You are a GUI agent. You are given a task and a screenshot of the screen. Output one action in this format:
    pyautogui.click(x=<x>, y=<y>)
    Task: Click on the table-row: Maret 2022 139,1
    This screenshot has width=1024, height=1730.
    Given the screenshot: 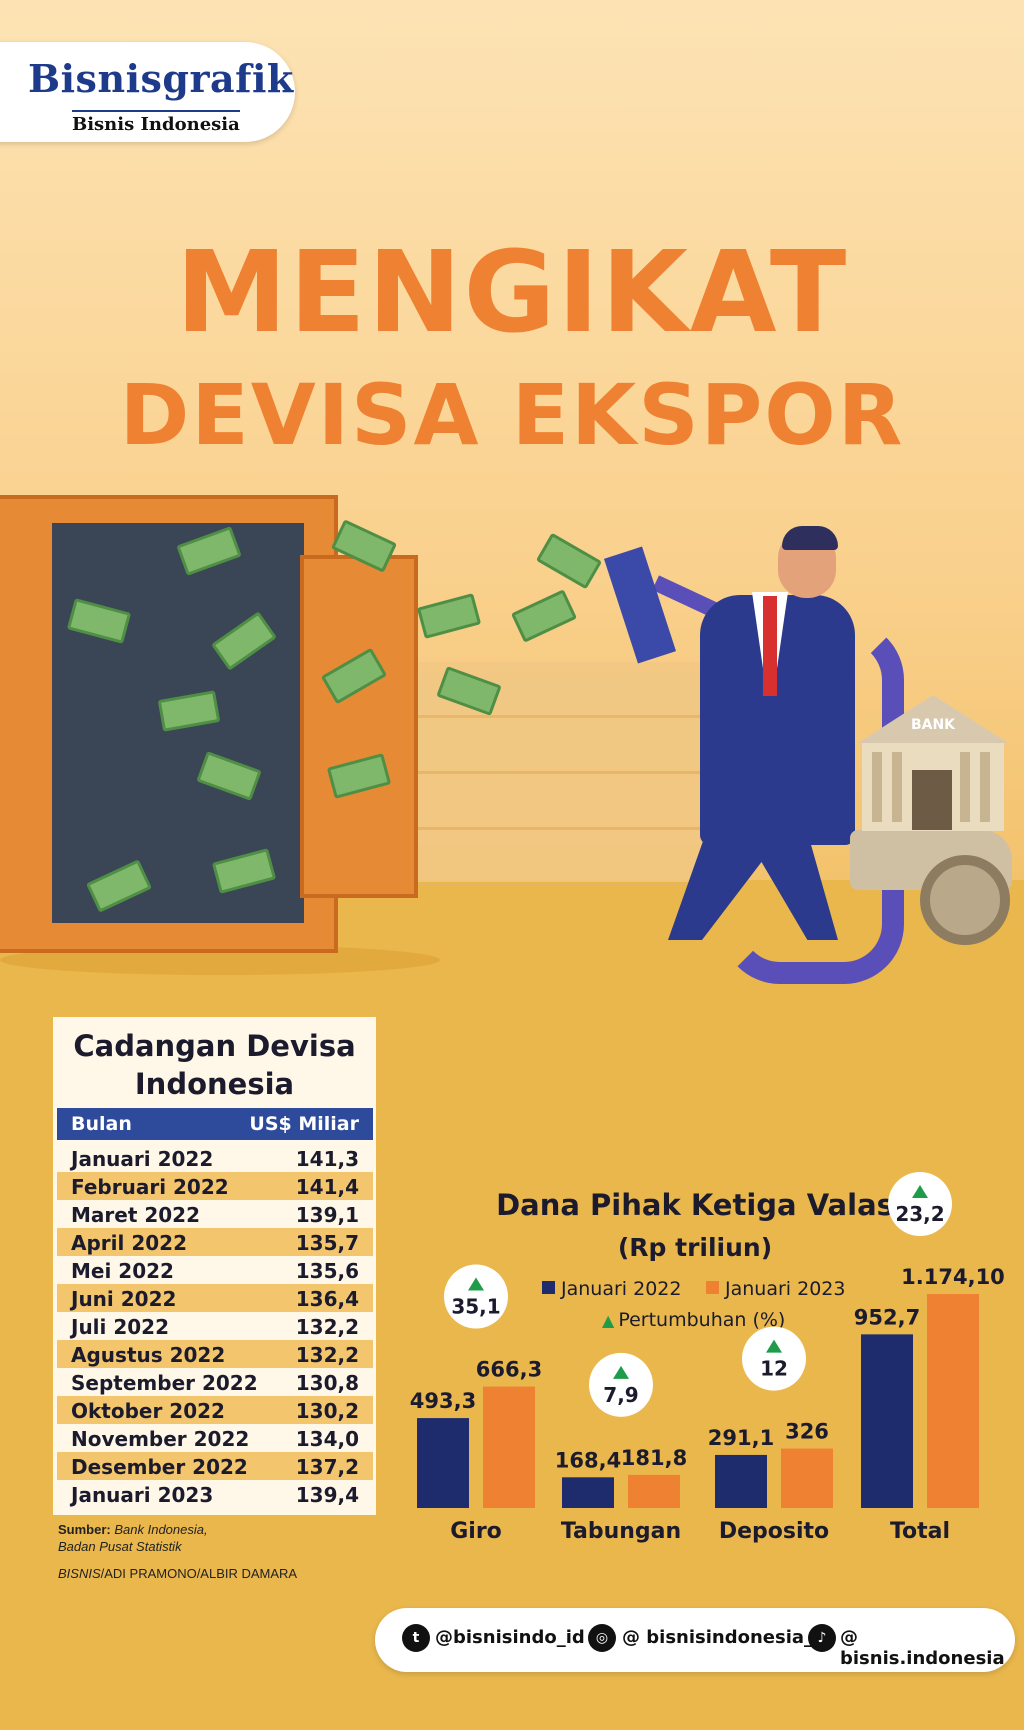 What is the action you would take?
    pyautogui.click(x=215, y=1214)
    